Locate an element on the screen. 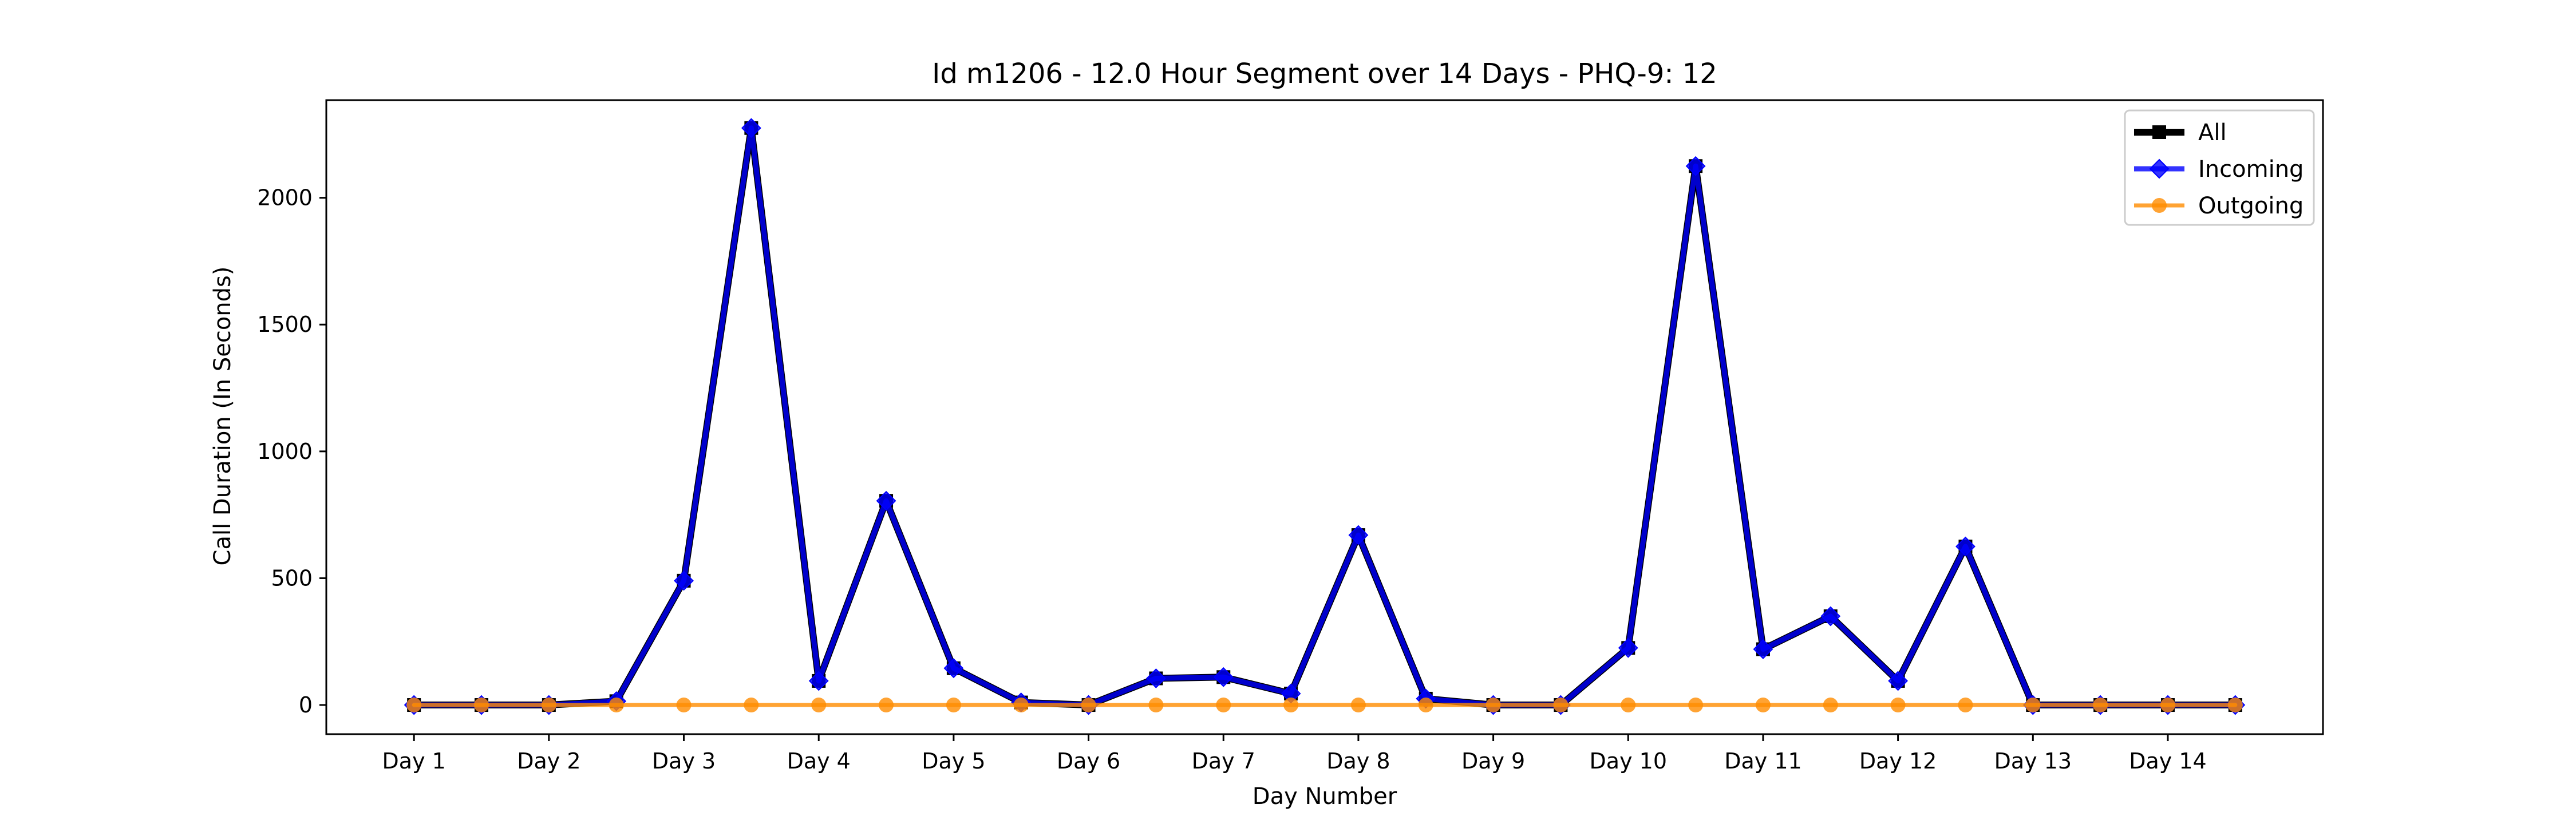  x-tick-label: Day 11 is located at coordinates (1762, 761).